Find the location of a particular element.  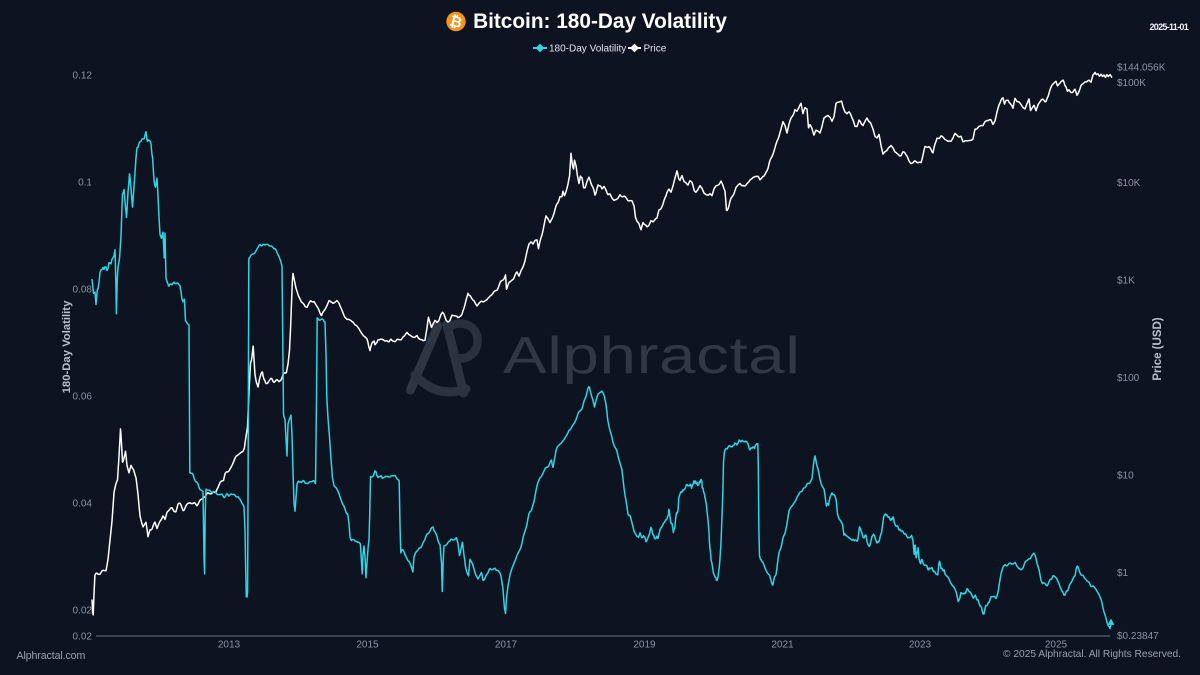

svg-text: 0.12 is located at coordinates (83, 76).